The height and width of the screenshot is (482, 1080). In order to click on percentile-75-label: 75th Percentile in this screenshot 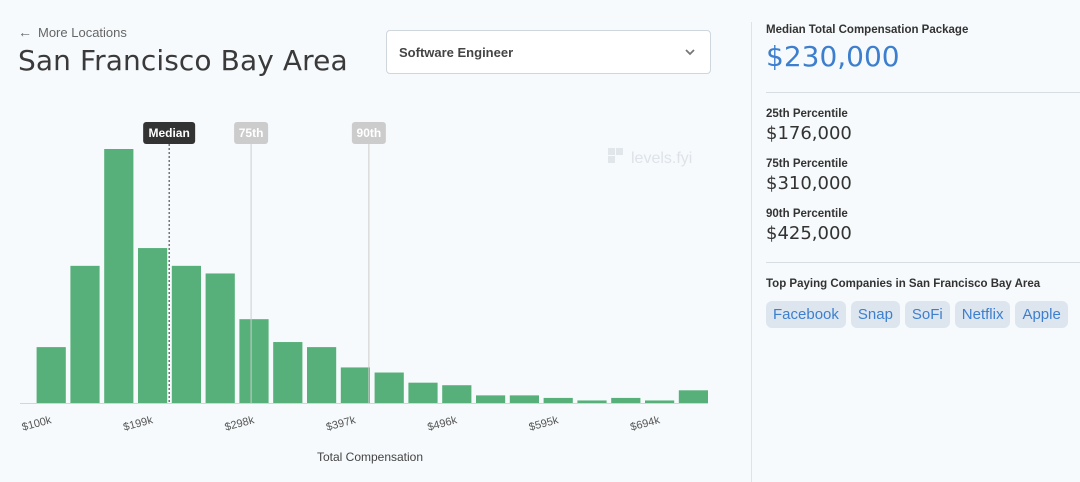, I will do `click(807, 164)`.